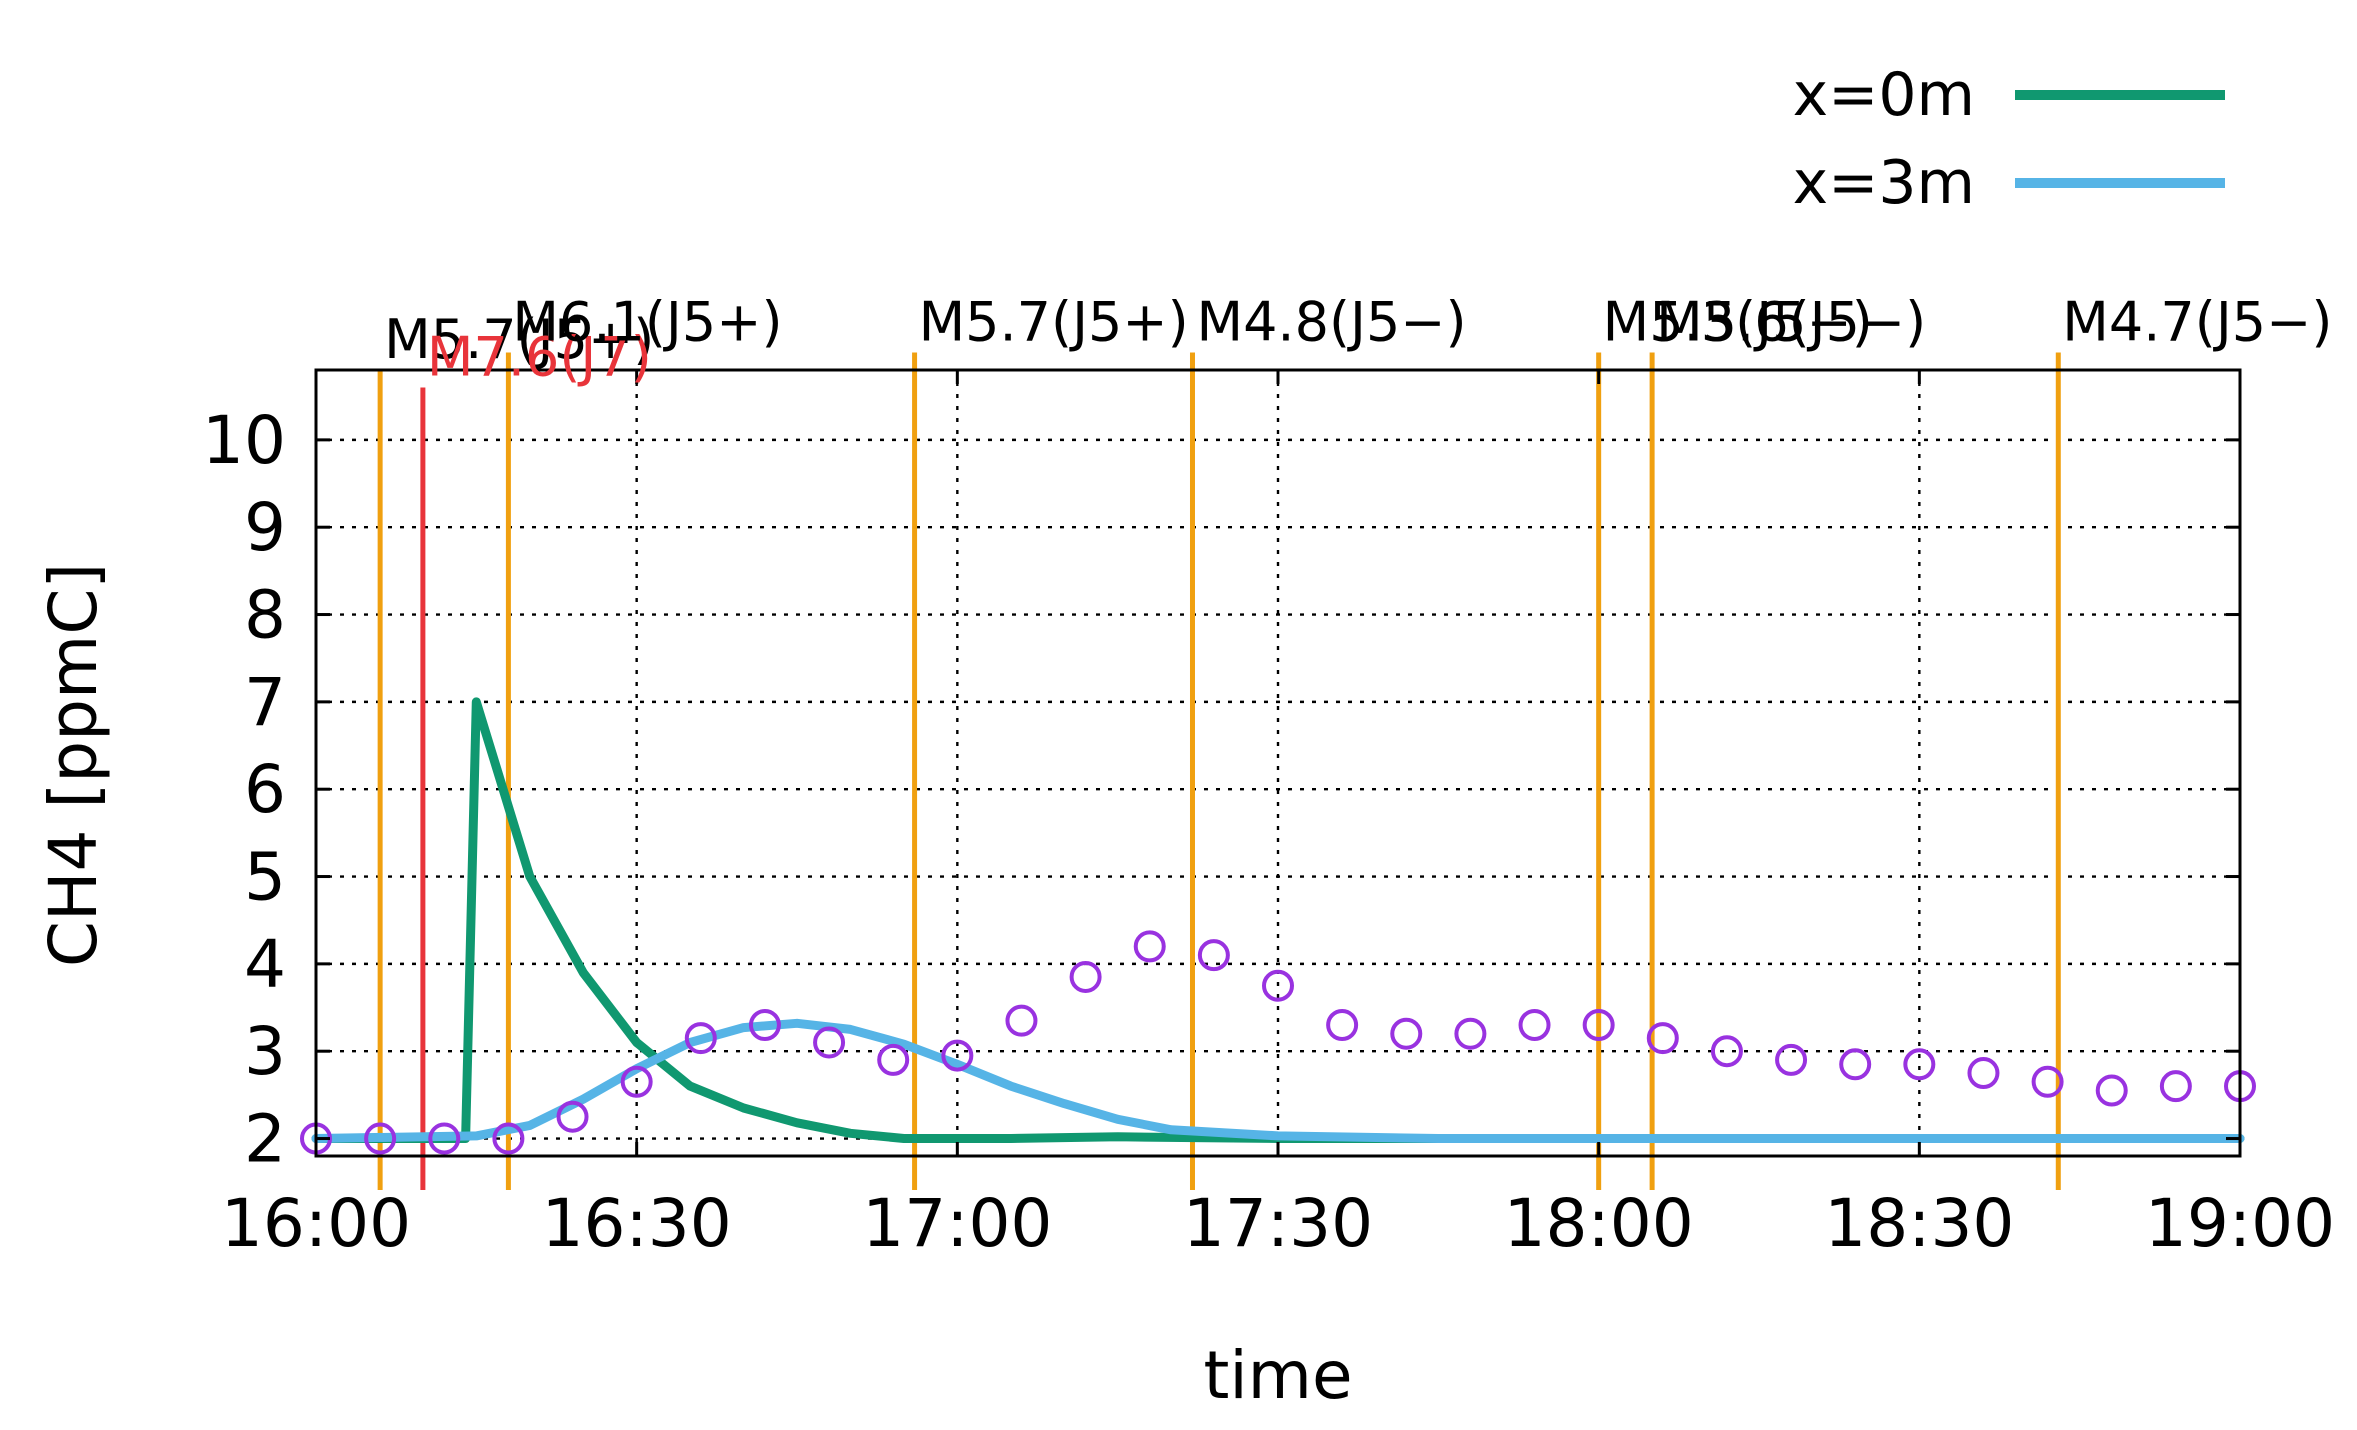 This screenshot has width=2357, height=1430. What do you see at coordinates (957, 1223) in the screenshot?
I see `x-tick-label: 17:00` at bounding box center [957, 1223].